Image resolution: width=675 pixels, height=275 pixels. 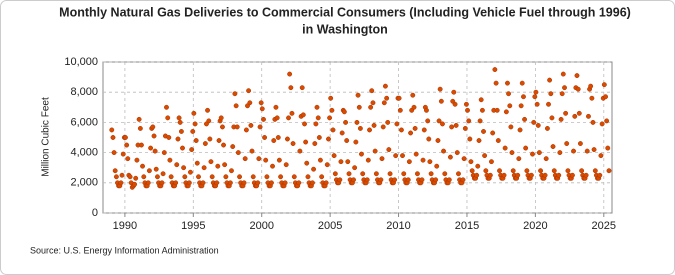 What do you see at coordinates (398, 226) in the screenshot?
I see `x-tick-label: 2010` at bounding box center [398, 226].